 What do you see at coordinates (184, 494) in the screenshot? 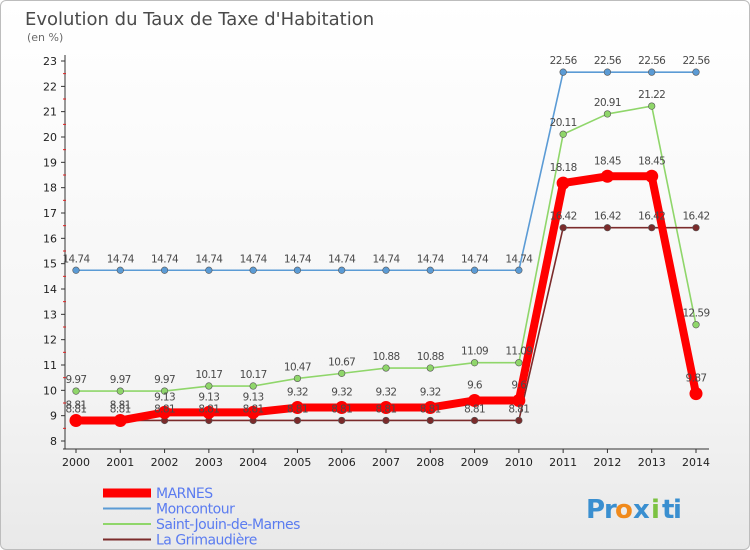
I see `legend-label: MARNES` at bounding box center [184, 494].